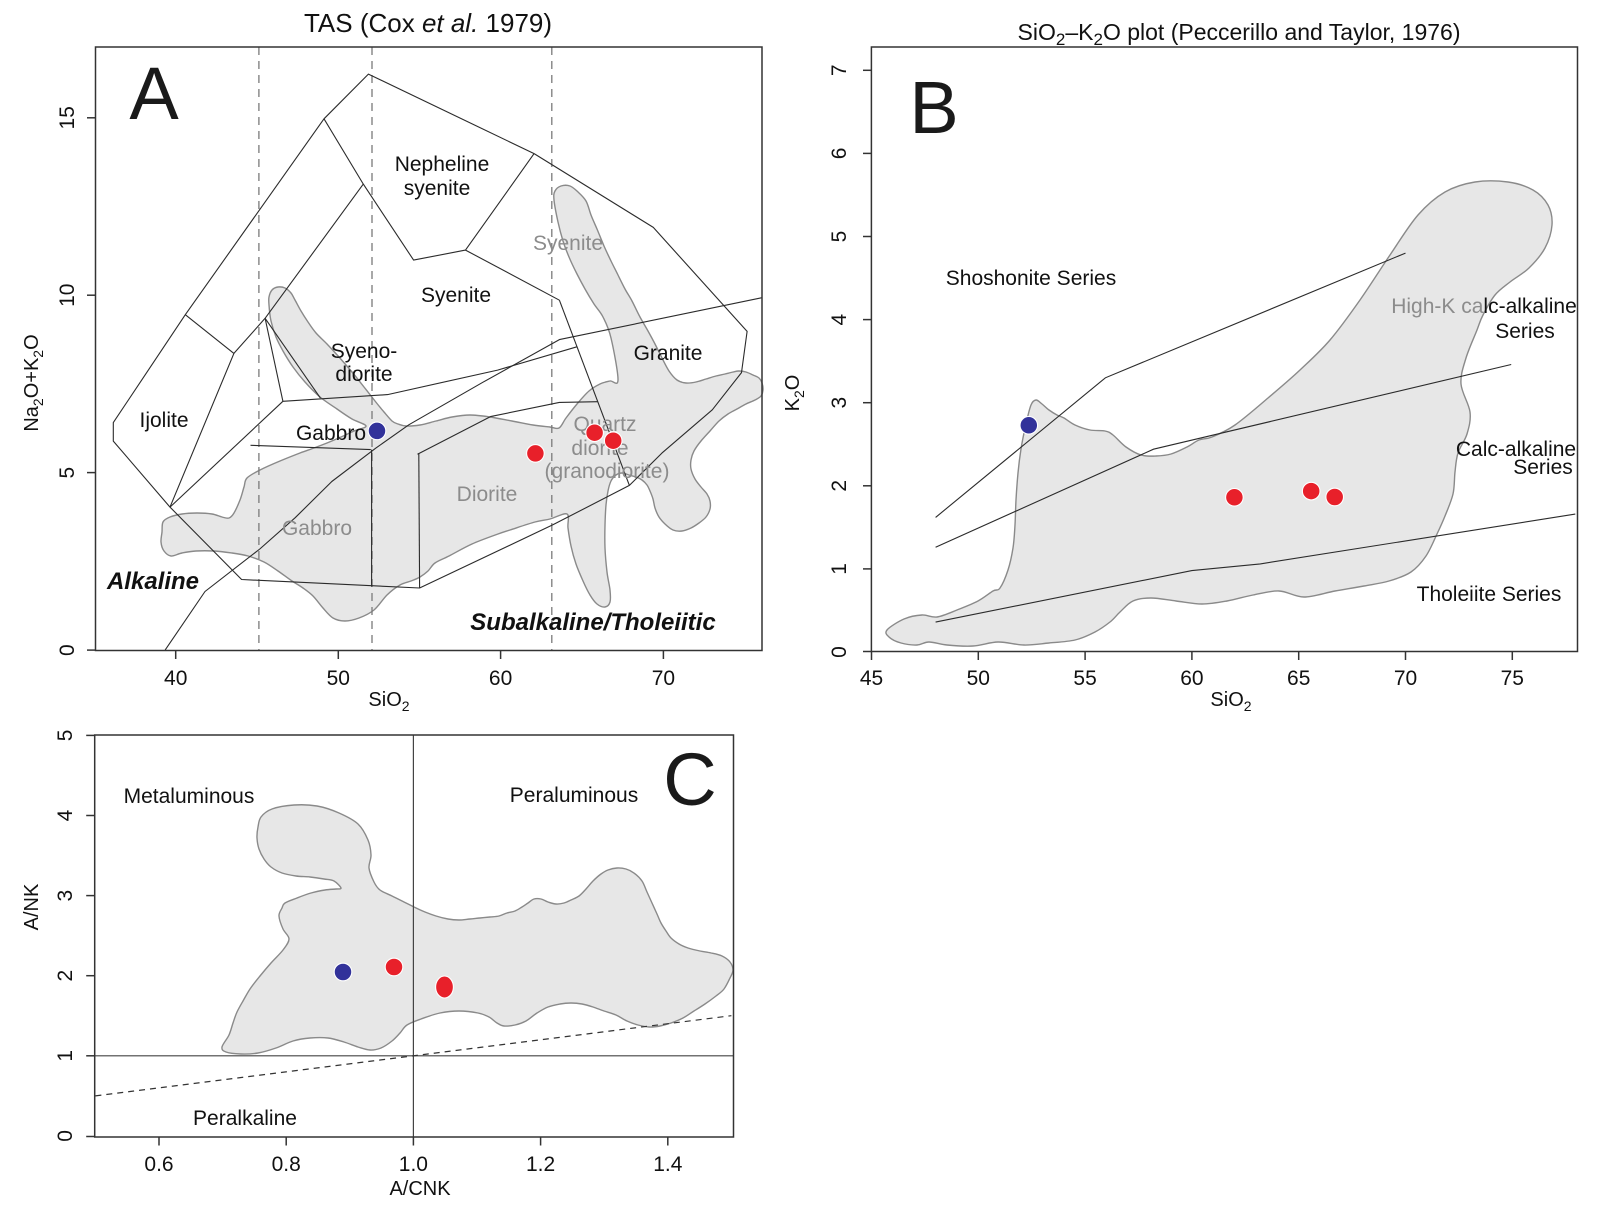  Describe the element at coordinates (607, 471) in the screenshot. I see `svg-text: (granodiorite)` at that location.